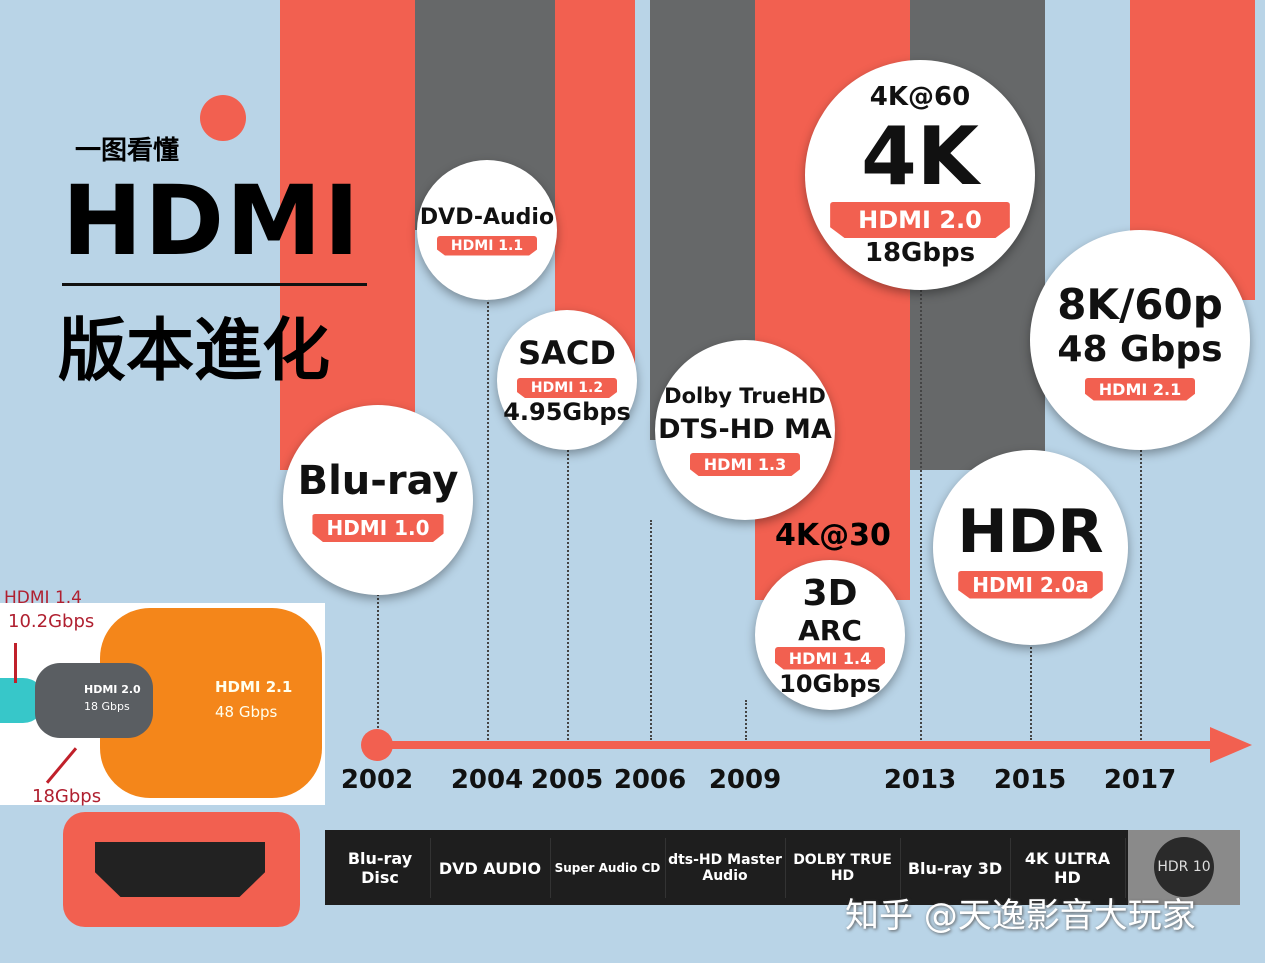  Describe the element at coordinates (567, 388) in the screenshot. I see `version-tag: HDMI 1.2` at that location.